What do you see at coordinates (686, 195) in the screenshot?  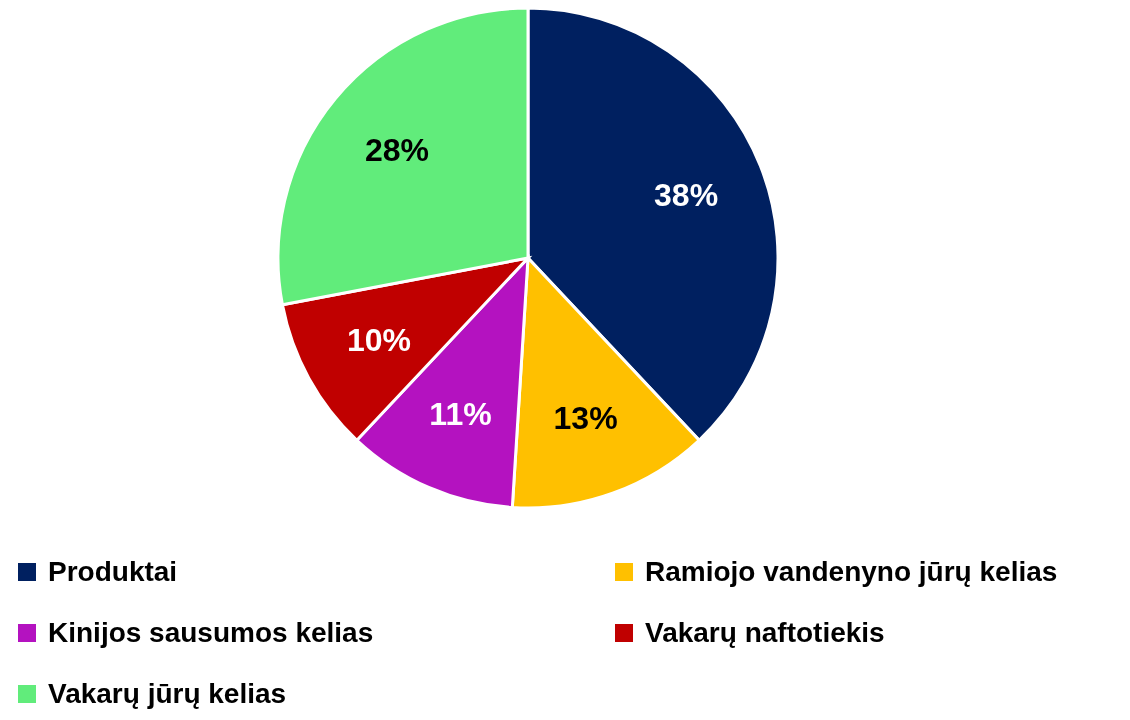 I see `data-label: 38%` at bounding box center [686, 195].